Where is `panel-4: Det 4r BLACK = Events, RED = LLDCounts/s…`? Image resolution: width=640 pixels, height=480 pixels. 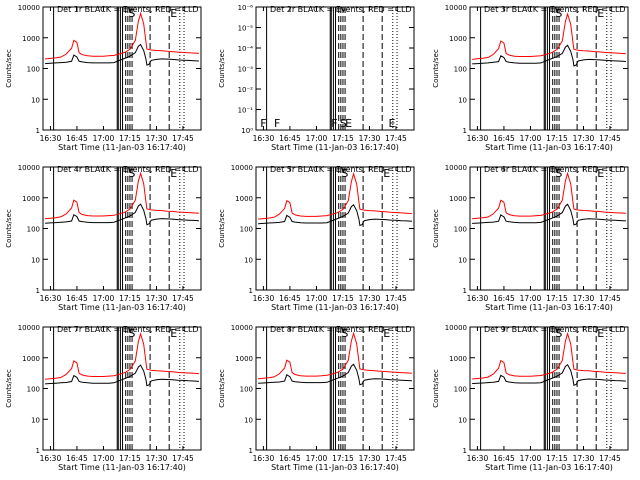 panel-4: Det 4r BLACK = Events, RED = LLDCounts/s… is located at coordinates (103, 238).